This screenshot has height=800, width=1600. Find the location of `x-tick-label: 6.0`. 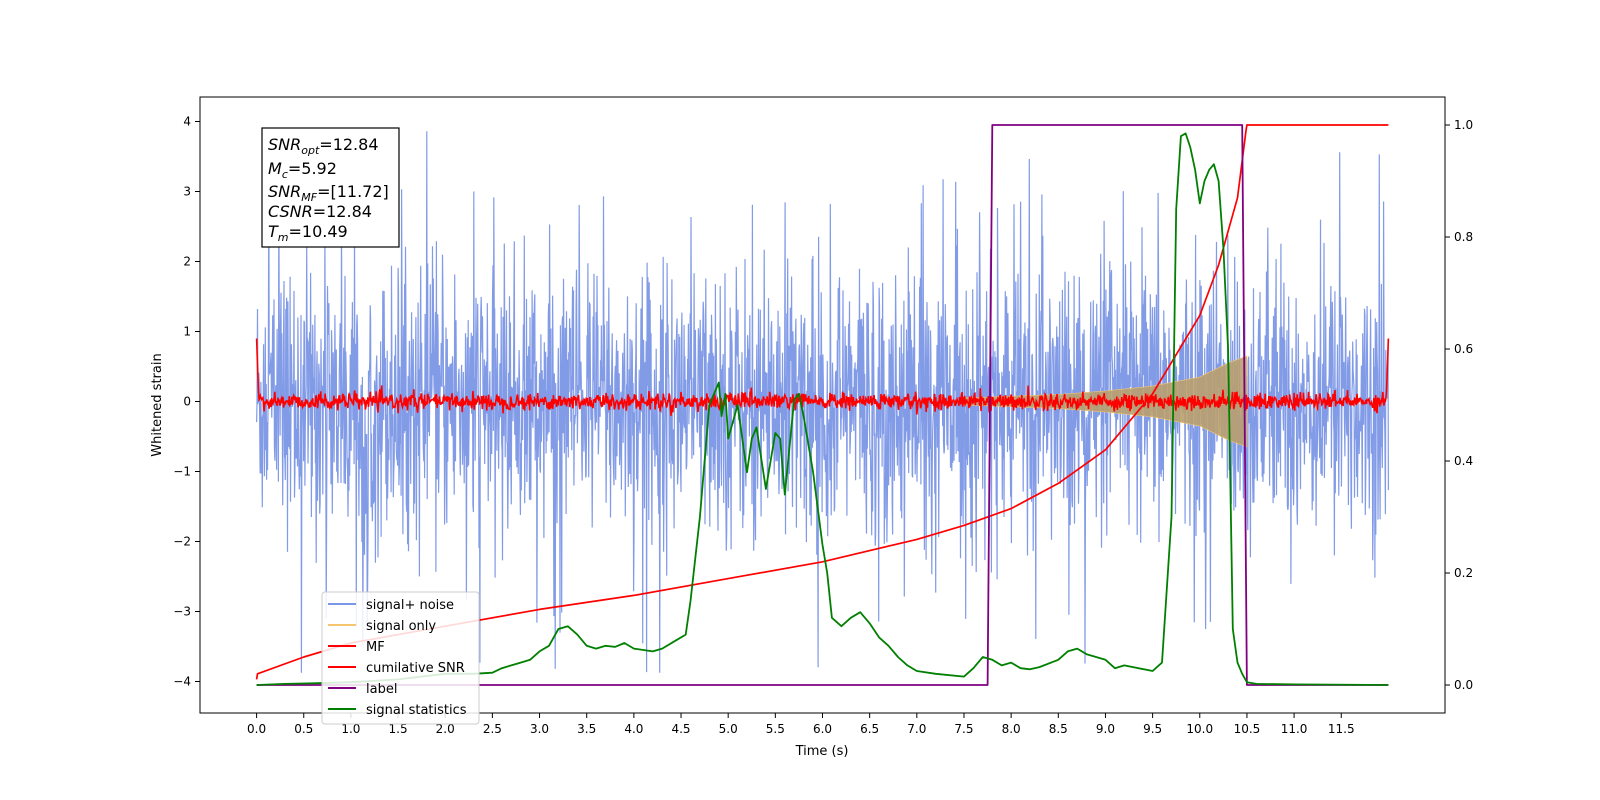

x-tick-label: 6.0 is located at coordinates (822, 729).